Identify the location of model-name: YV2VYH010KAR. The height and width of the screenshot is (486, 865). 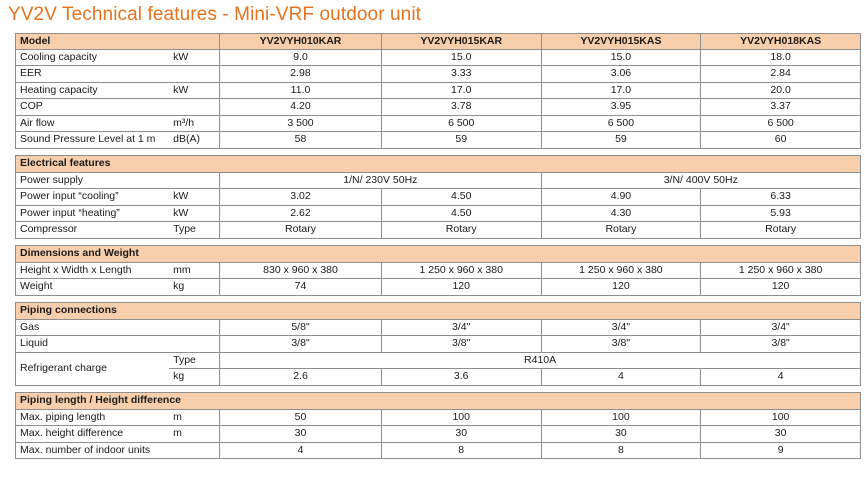
(300, 41).